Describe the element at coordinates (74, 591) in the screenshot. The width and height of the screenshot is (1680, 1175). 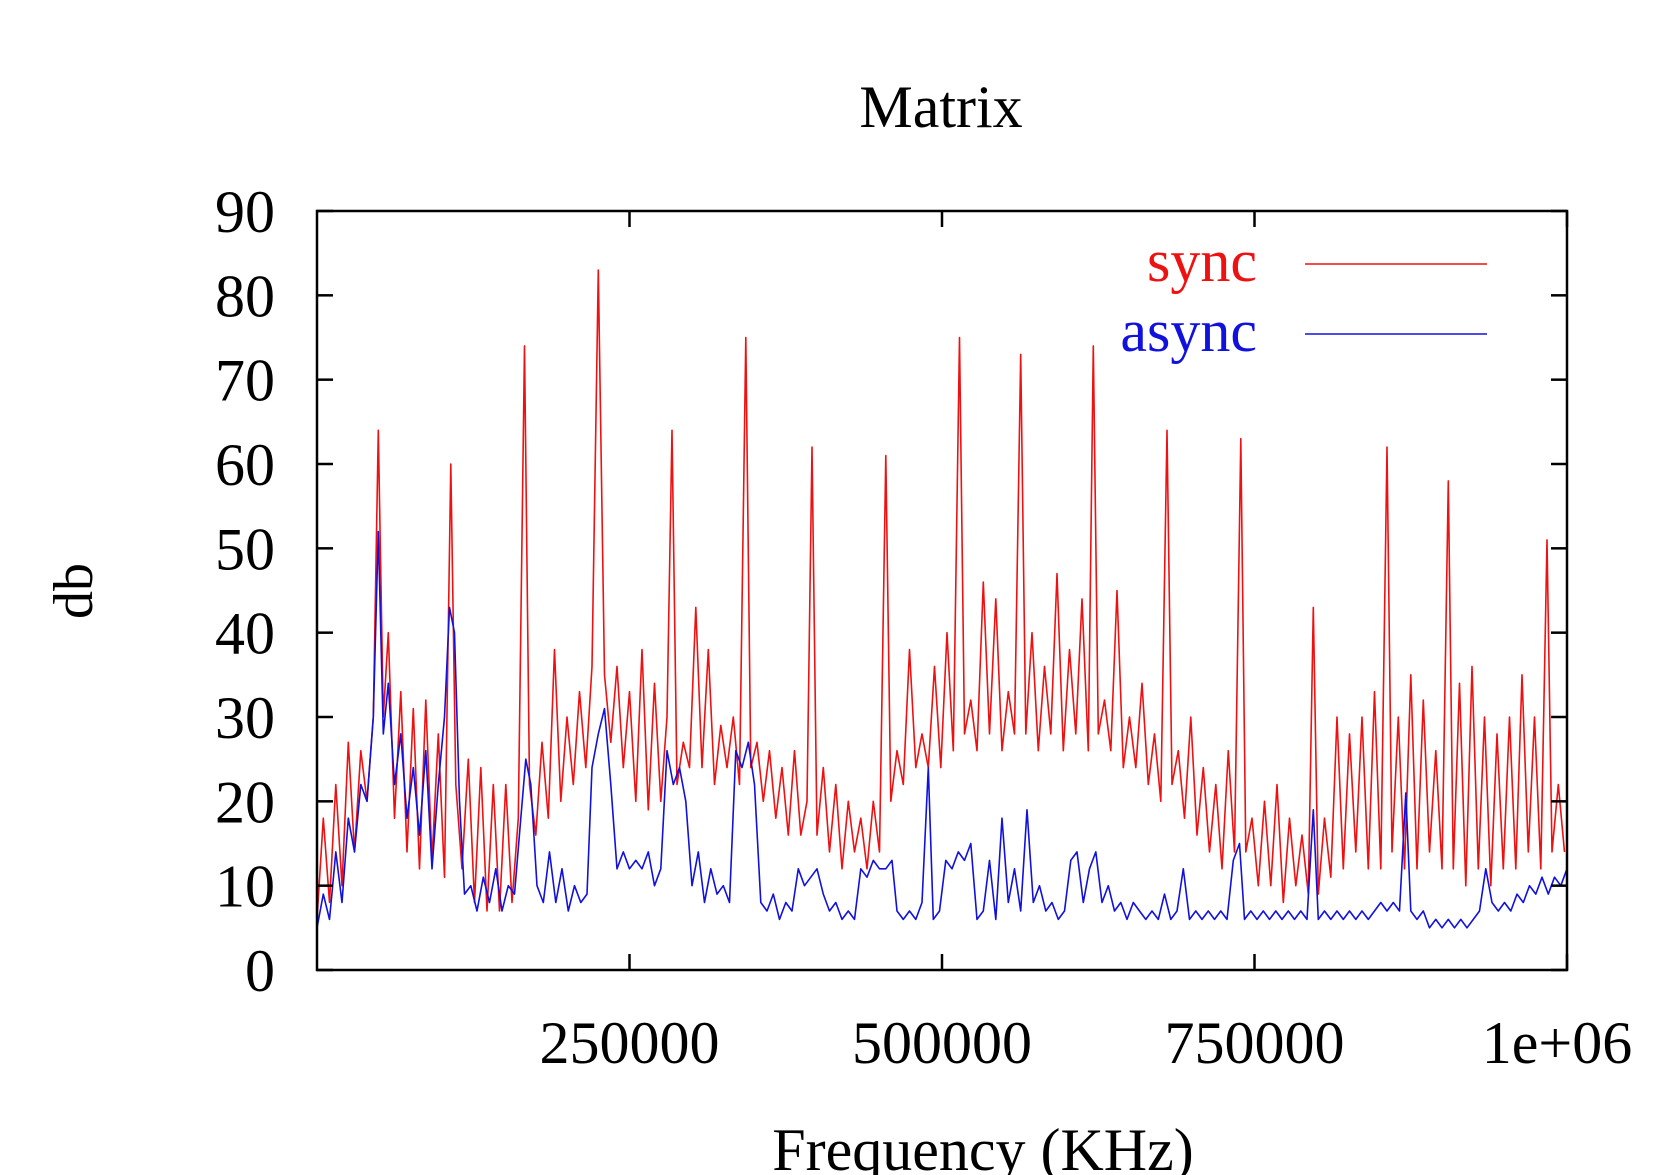
I see `y-axis-label: db` at that location.